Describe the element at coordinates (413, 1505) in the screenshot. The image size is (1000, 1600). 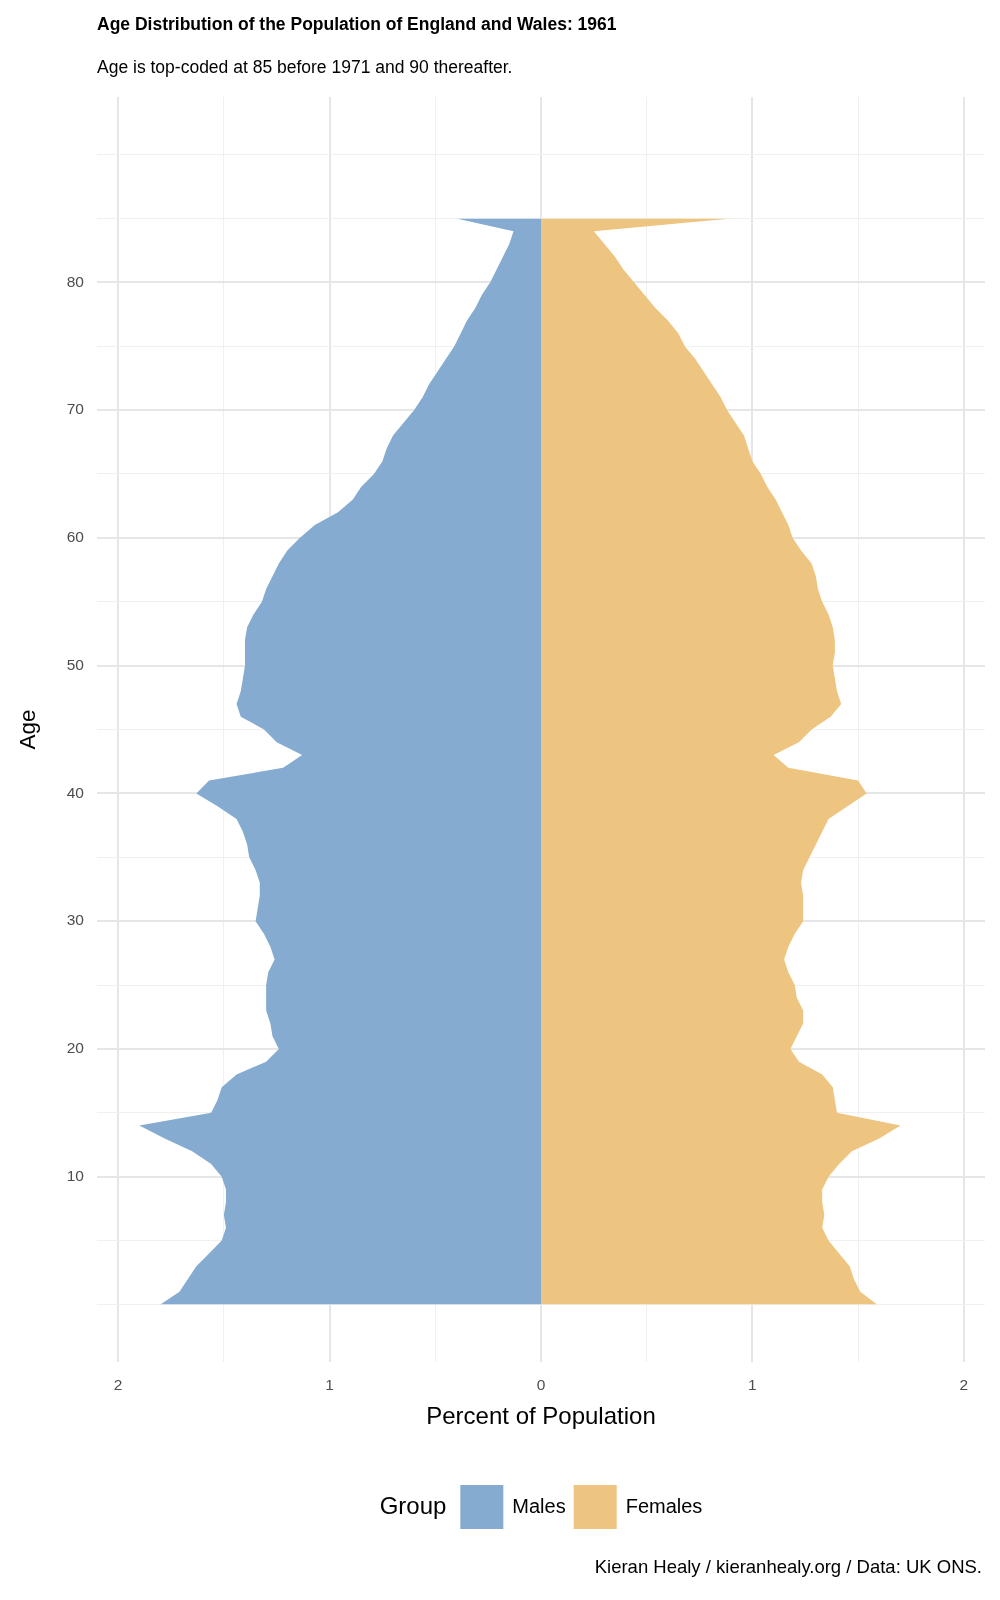
I see `legend-title: Group` at that location.